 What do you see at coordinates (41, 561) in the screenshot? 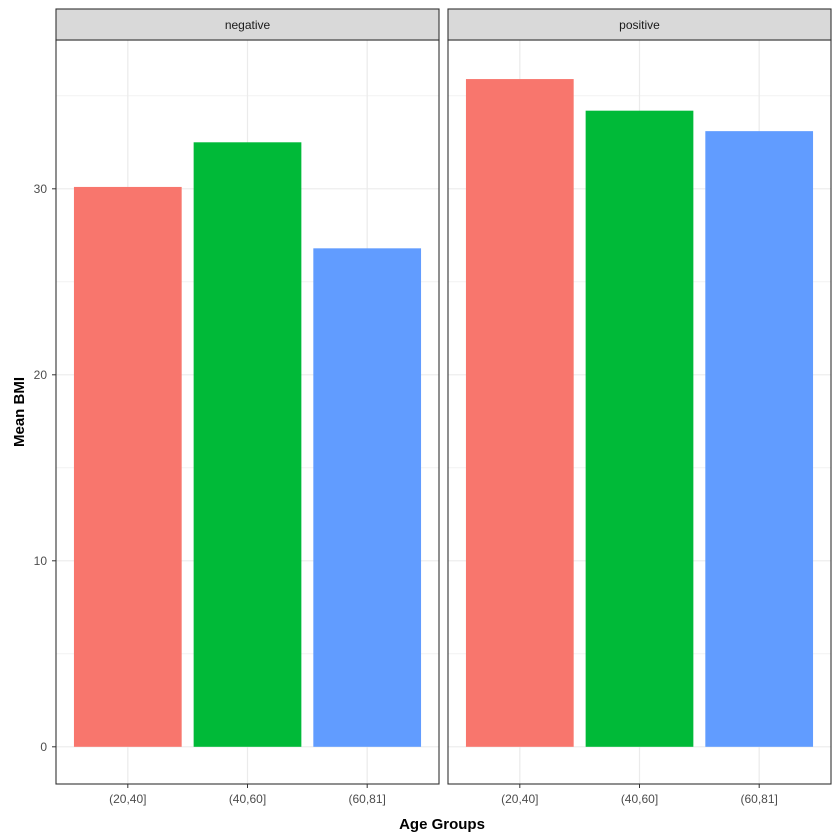
I see `y-tick-label: 10` at bounding box center [41, 561].